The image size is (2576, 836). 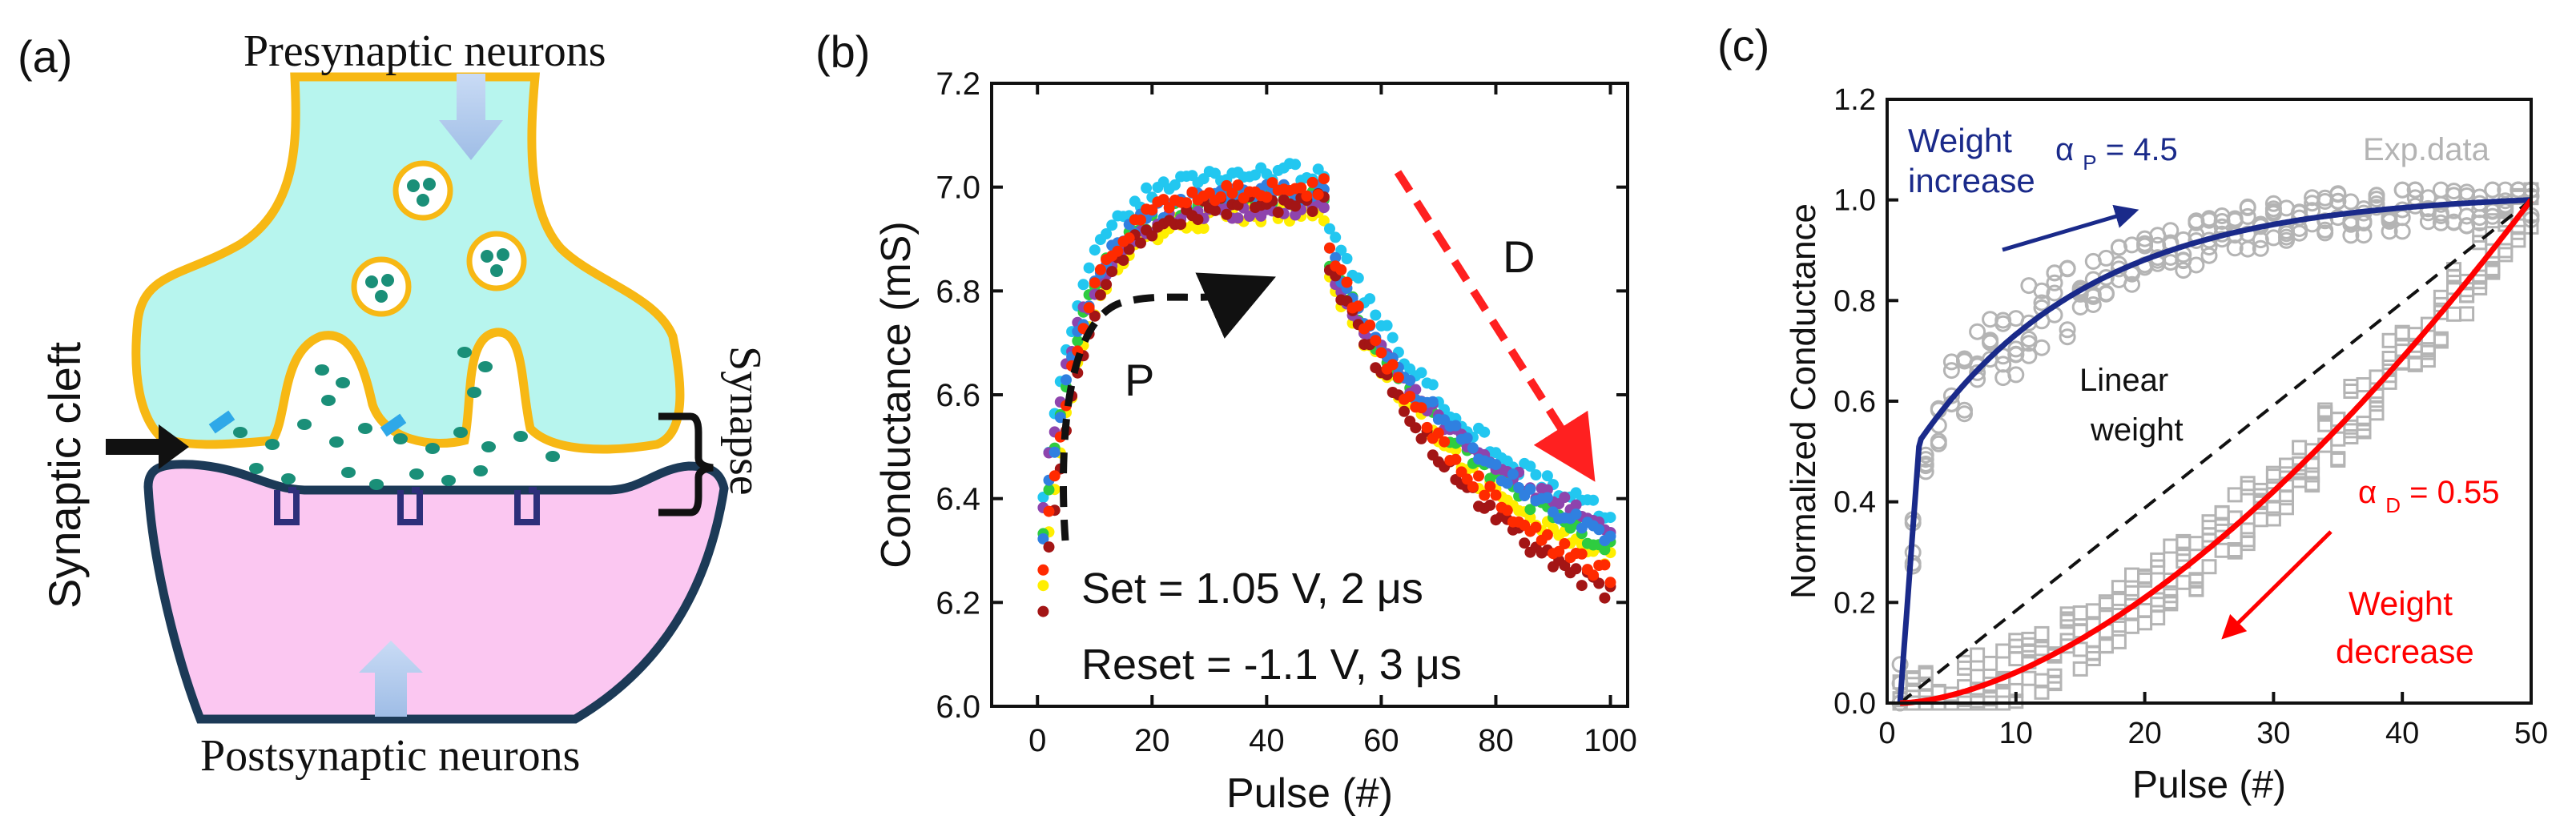 I want to click on synaptic-cleft-arrow, so click(x=147, y=446).